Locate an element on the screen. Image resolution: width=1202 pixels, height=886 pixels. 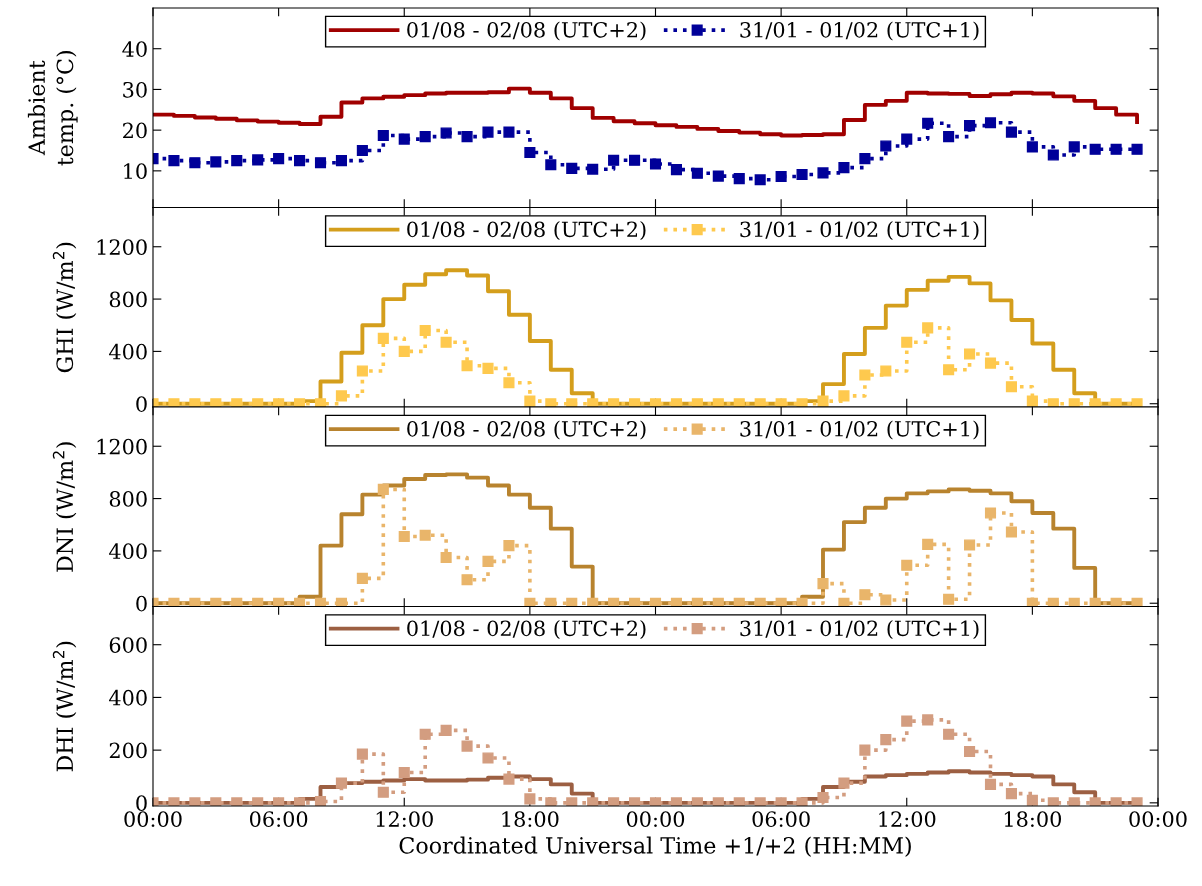
y-axis-title: Ambient temp. (°C) is located at coordinates (52, 108).